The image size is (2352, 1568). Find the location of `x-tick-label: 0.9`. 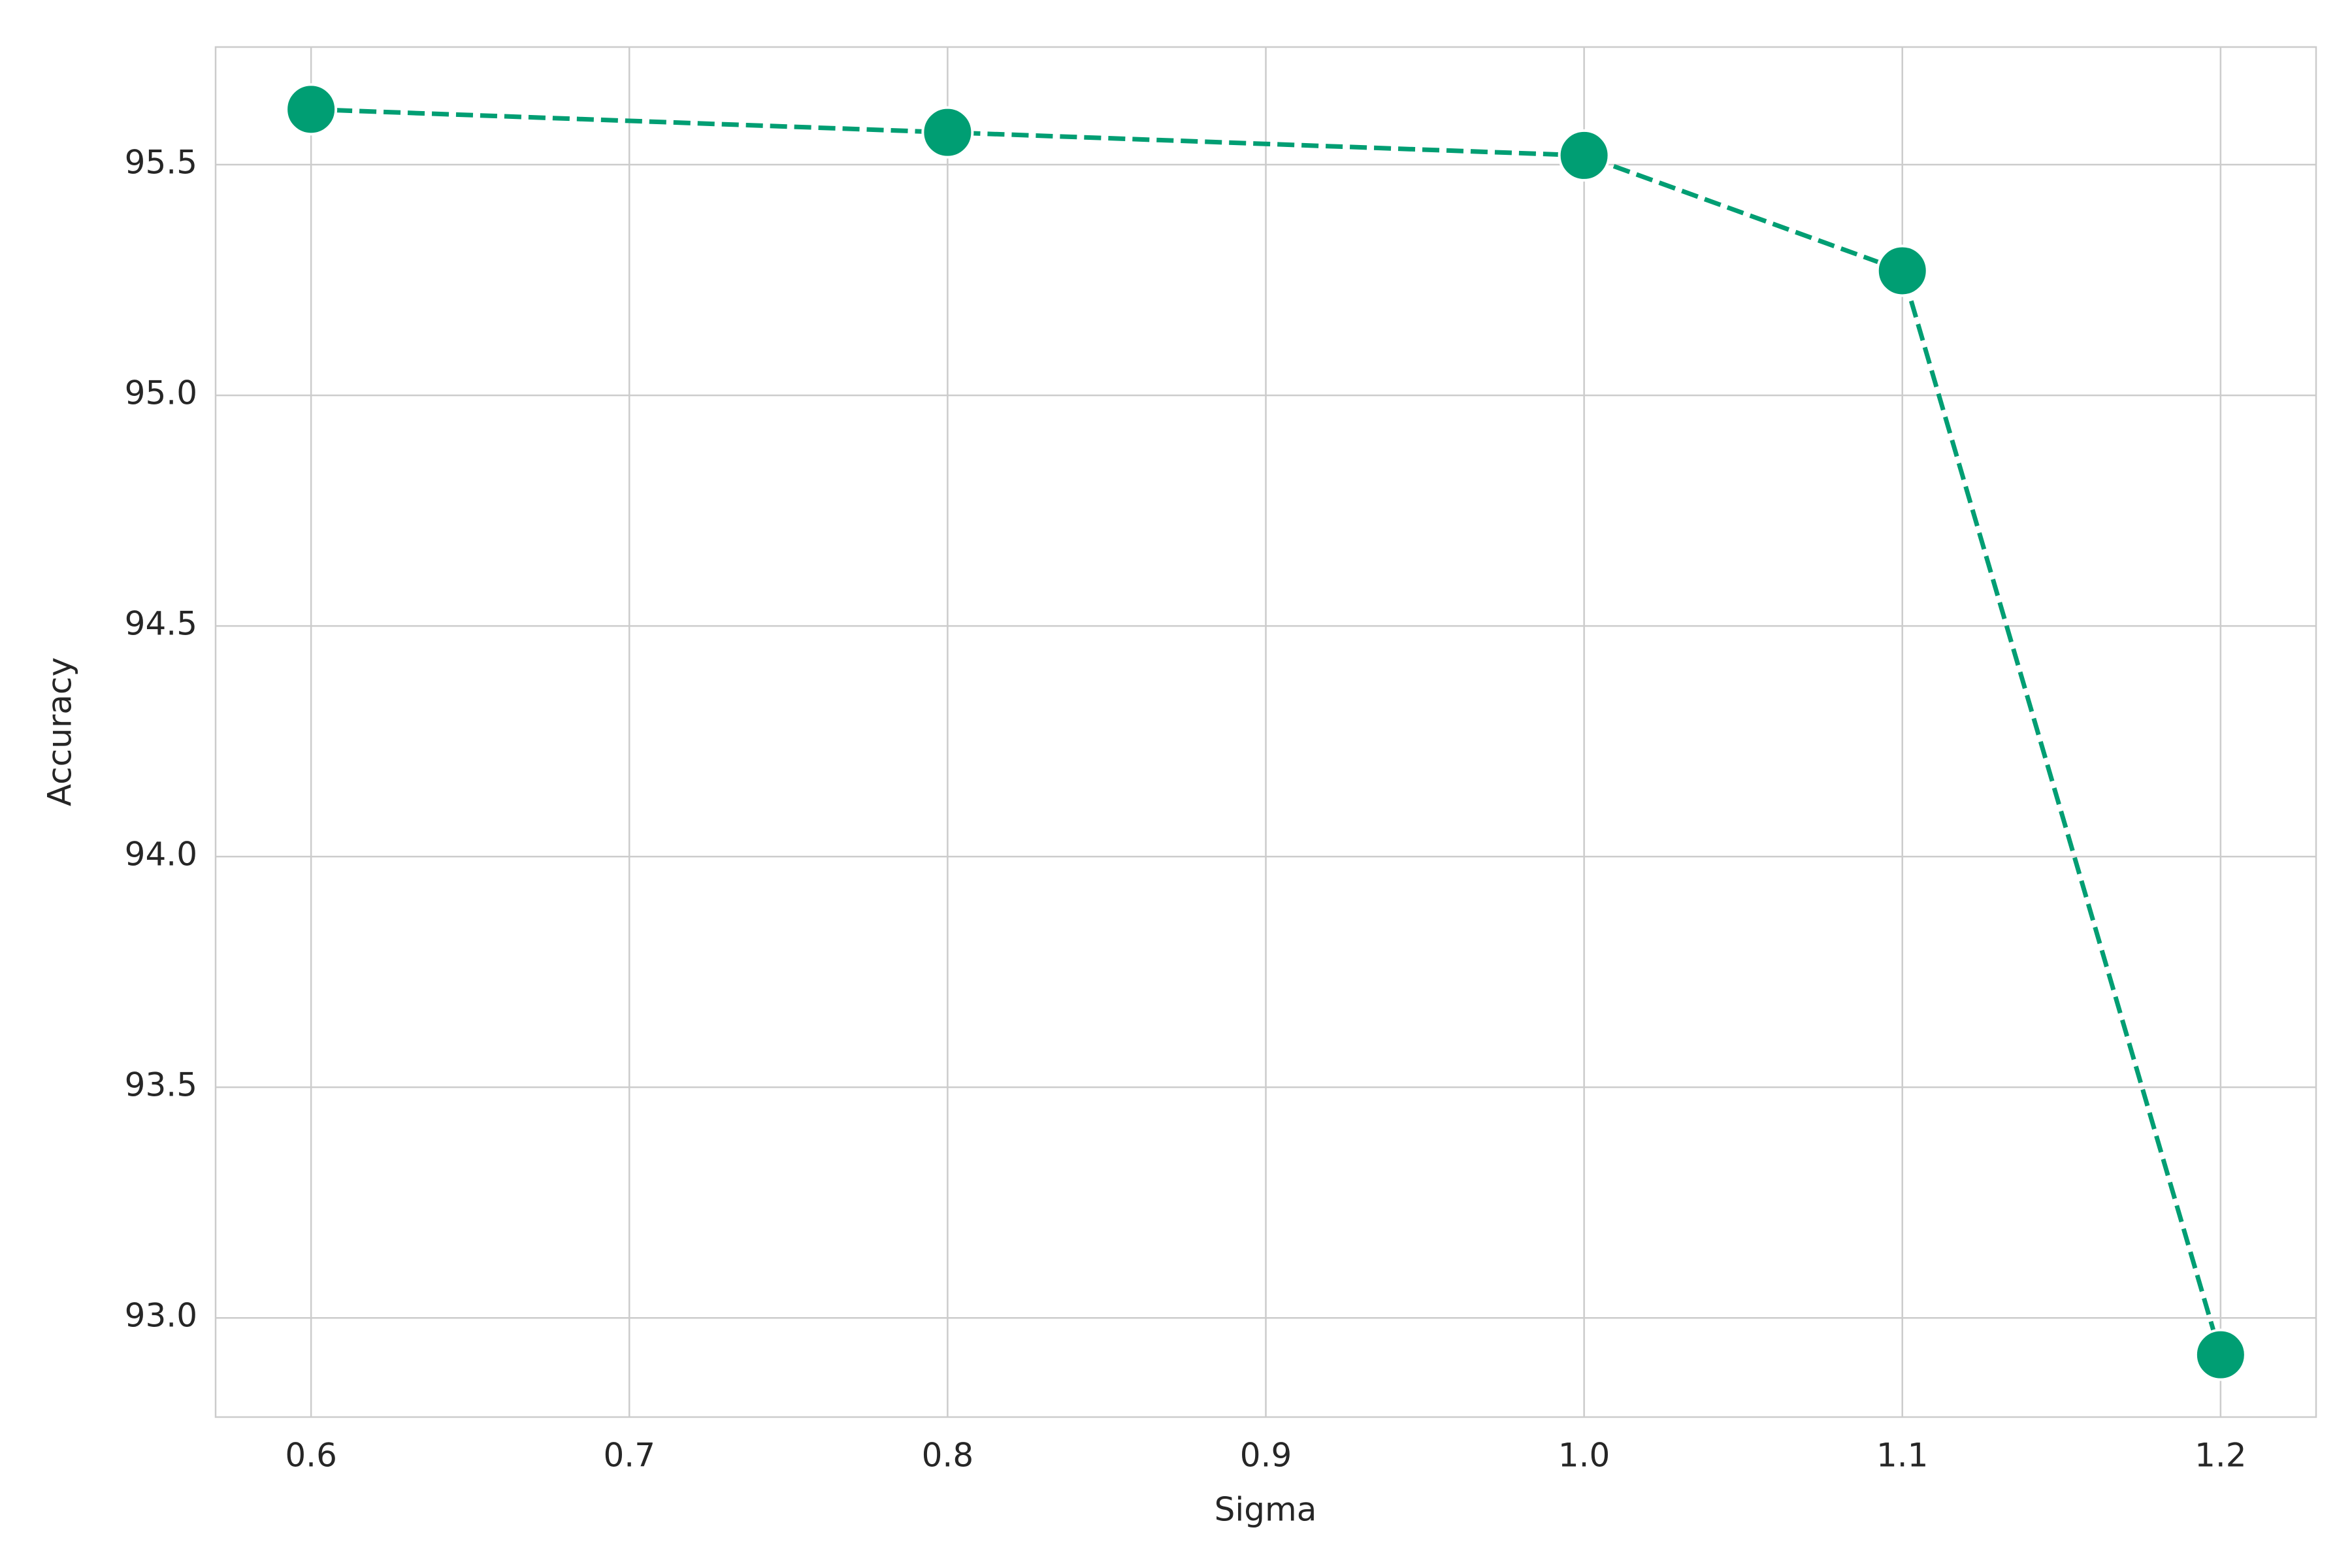

x-tick-label: 0.9 is located at coordinates (1266, 1456).